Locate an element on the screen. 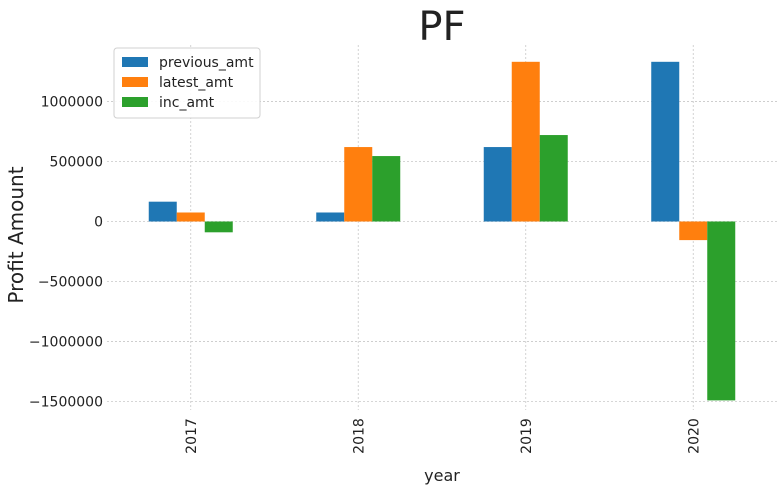 The height and width of the screenshot is (489, 783). legend-swatch-previous_amt is located at coordinates (135, 62).